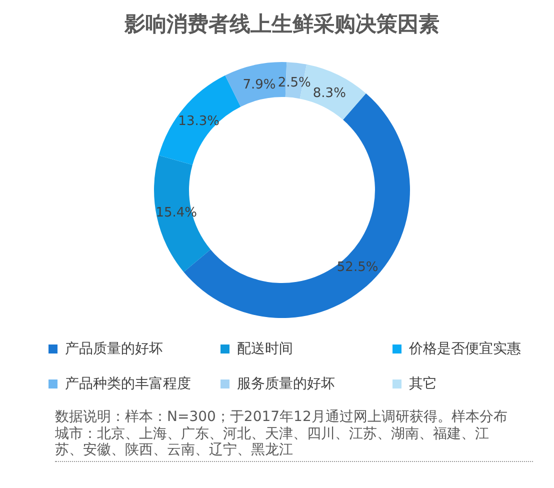 This screenshot has height=488, width=554. Describe the element at coordinates (464, 349) in the screenshot. I see `legend-label: 价格是否便宜实惠` at that location.